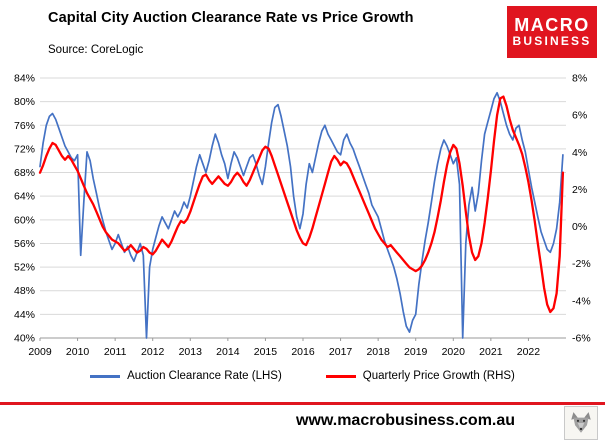  I want to click on svg-text: -4%, so click(581, 301).